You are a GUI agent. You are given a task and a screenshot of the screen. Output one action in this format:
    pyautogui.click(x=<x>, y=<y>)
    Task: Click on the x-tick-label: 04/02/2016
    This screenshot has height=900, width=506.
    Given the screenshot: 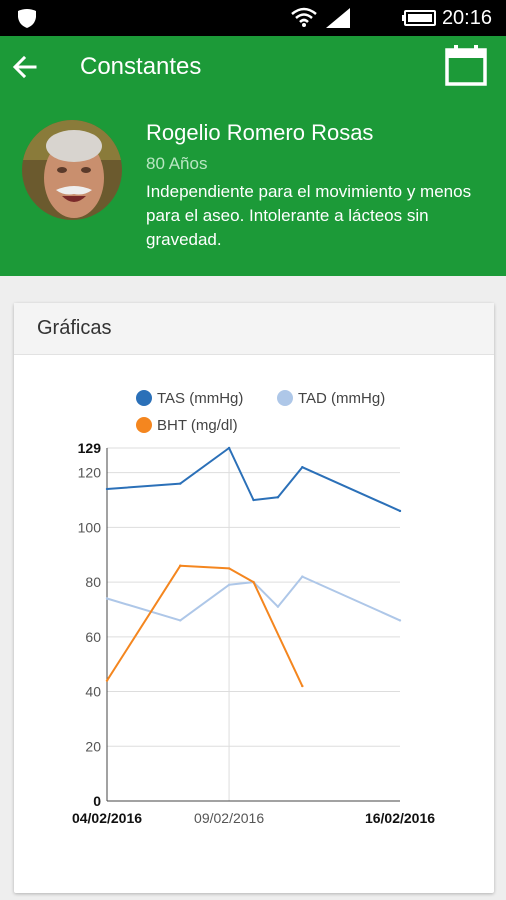 What is the action you would take?
    pyautogui.click(x=107, y=818)
    